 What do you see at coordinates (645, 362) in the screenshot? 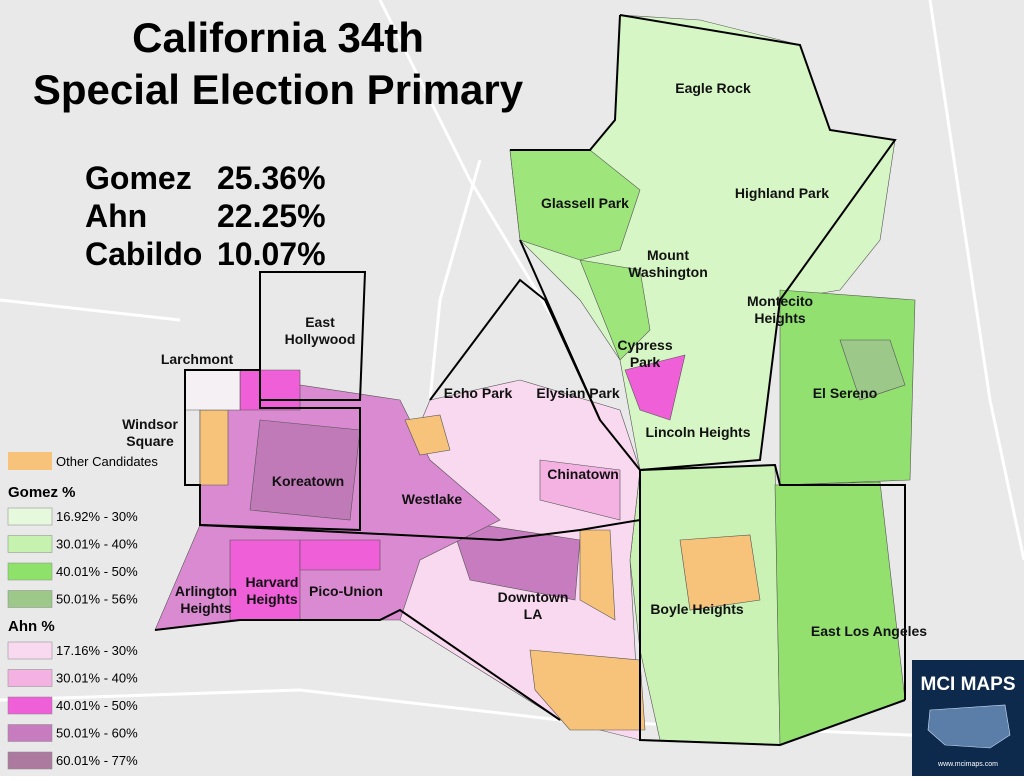
I see `neighborhood-label: Park` at bounding box center [645, 362].